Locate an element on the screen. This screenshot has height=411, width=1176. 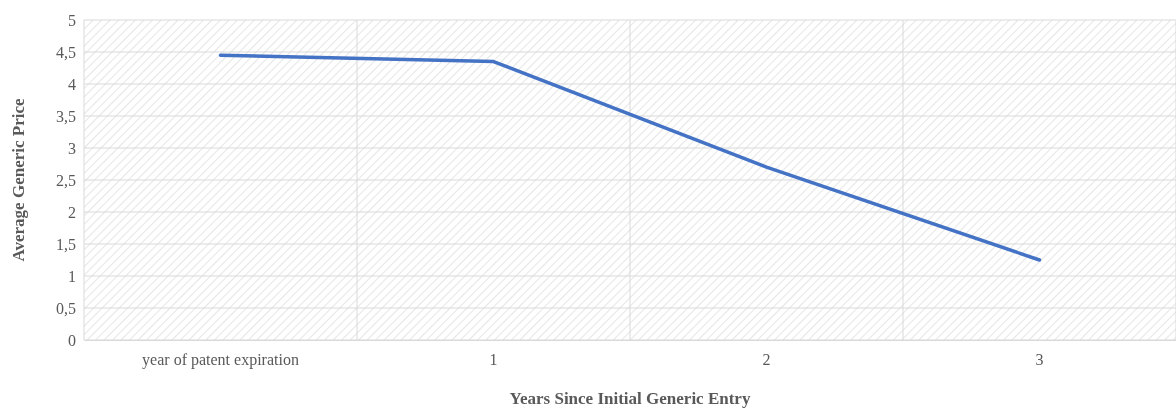
y-tick-label: 1,5 is located at coordinates (66, 244).